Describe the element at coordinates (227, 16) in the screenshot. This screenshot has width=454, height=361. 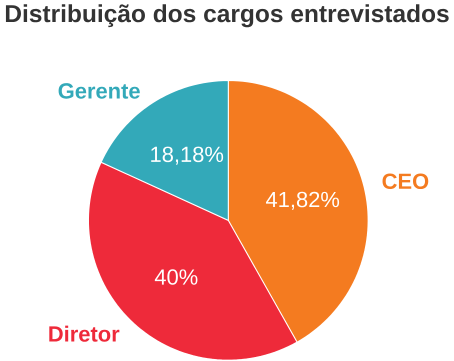
I see `chart-title: Distribuição dos cargos entrevistados` at that location.